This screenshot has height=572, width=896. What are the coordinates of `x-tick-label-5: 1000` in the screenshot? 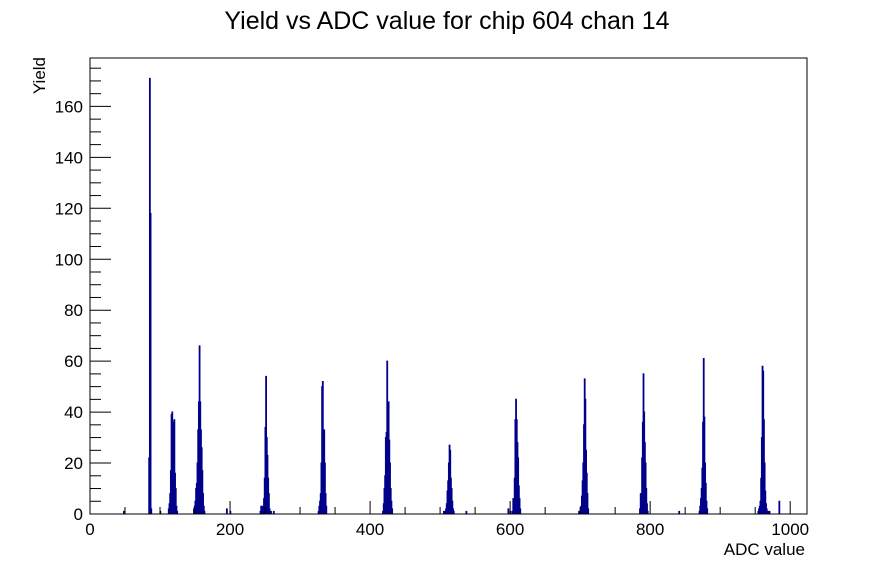 It's located at (790, 529).